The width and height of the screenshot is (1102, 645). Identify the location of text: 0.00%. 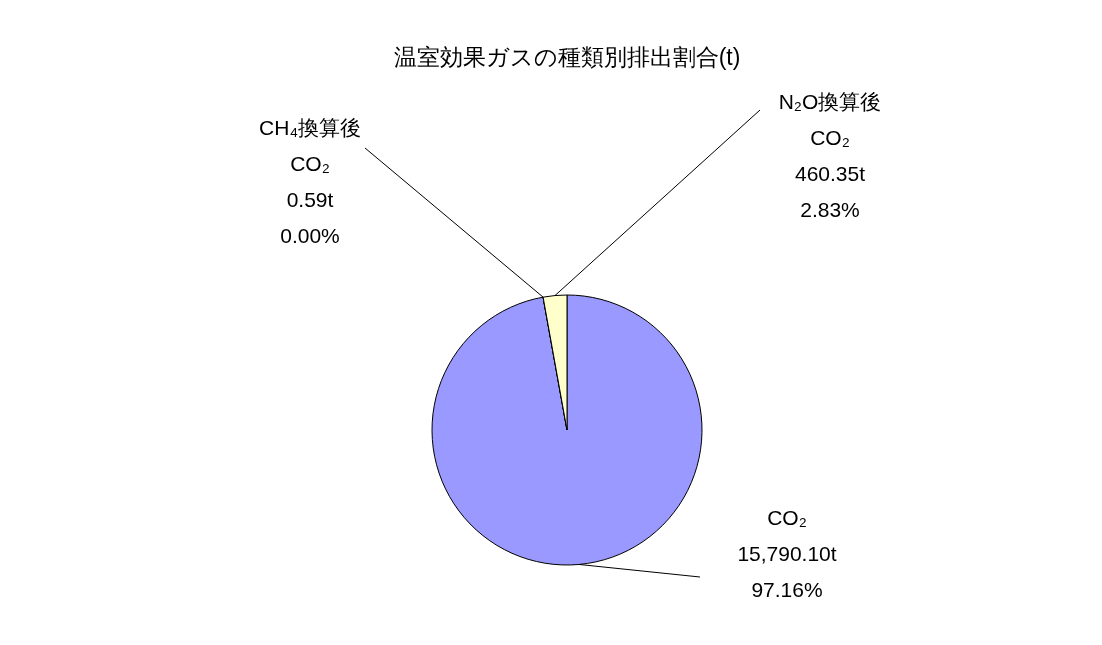
(310, 235).